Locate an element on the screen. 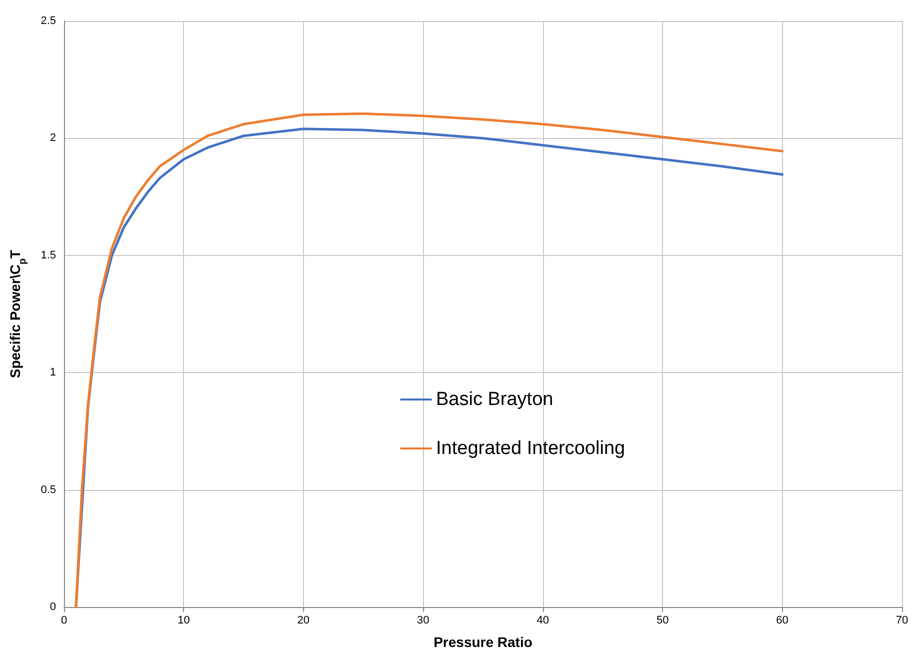 This screenshot has width=915, height=670. legend-label: Basic Brayton is located at coordinates (495, 399).